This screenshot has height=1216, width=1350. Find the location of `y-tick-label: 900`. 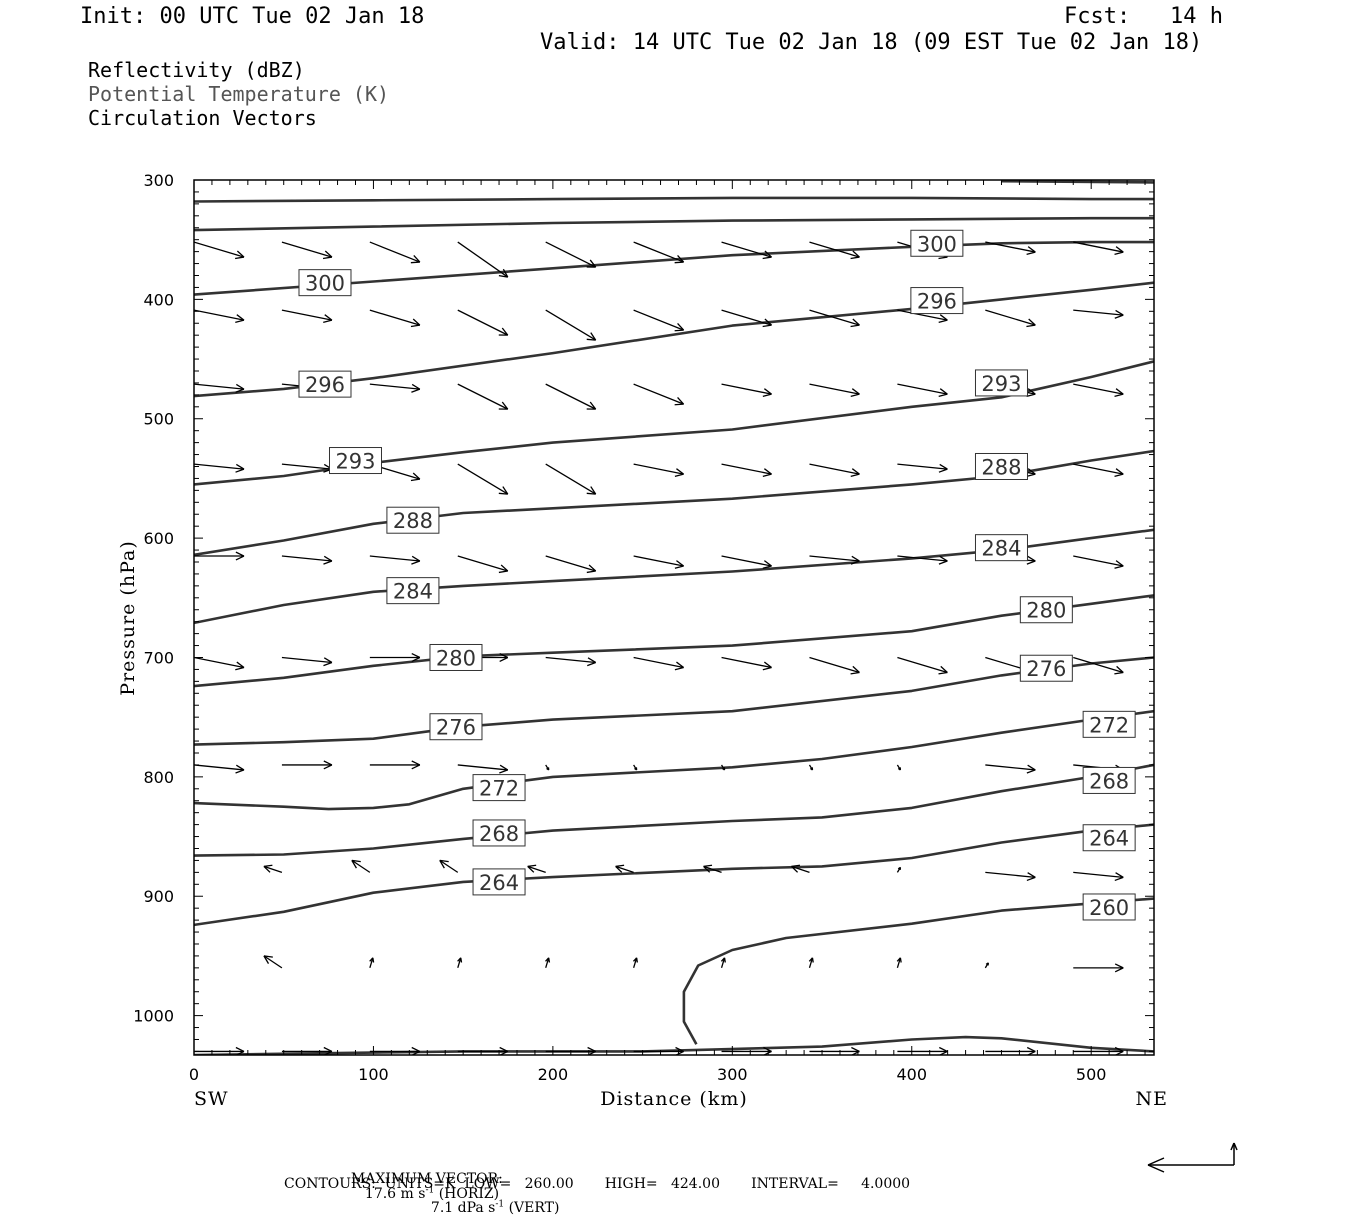

y-tick-label: 900 is located at coordinates (158, 896).